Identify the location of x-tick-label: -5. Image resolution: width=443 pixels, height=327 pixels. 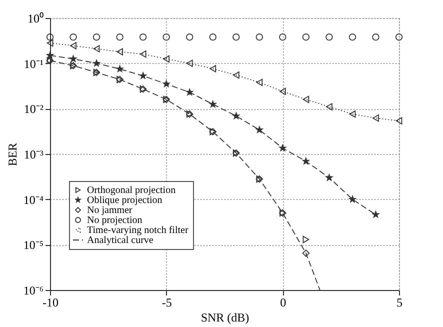
(167, 303).